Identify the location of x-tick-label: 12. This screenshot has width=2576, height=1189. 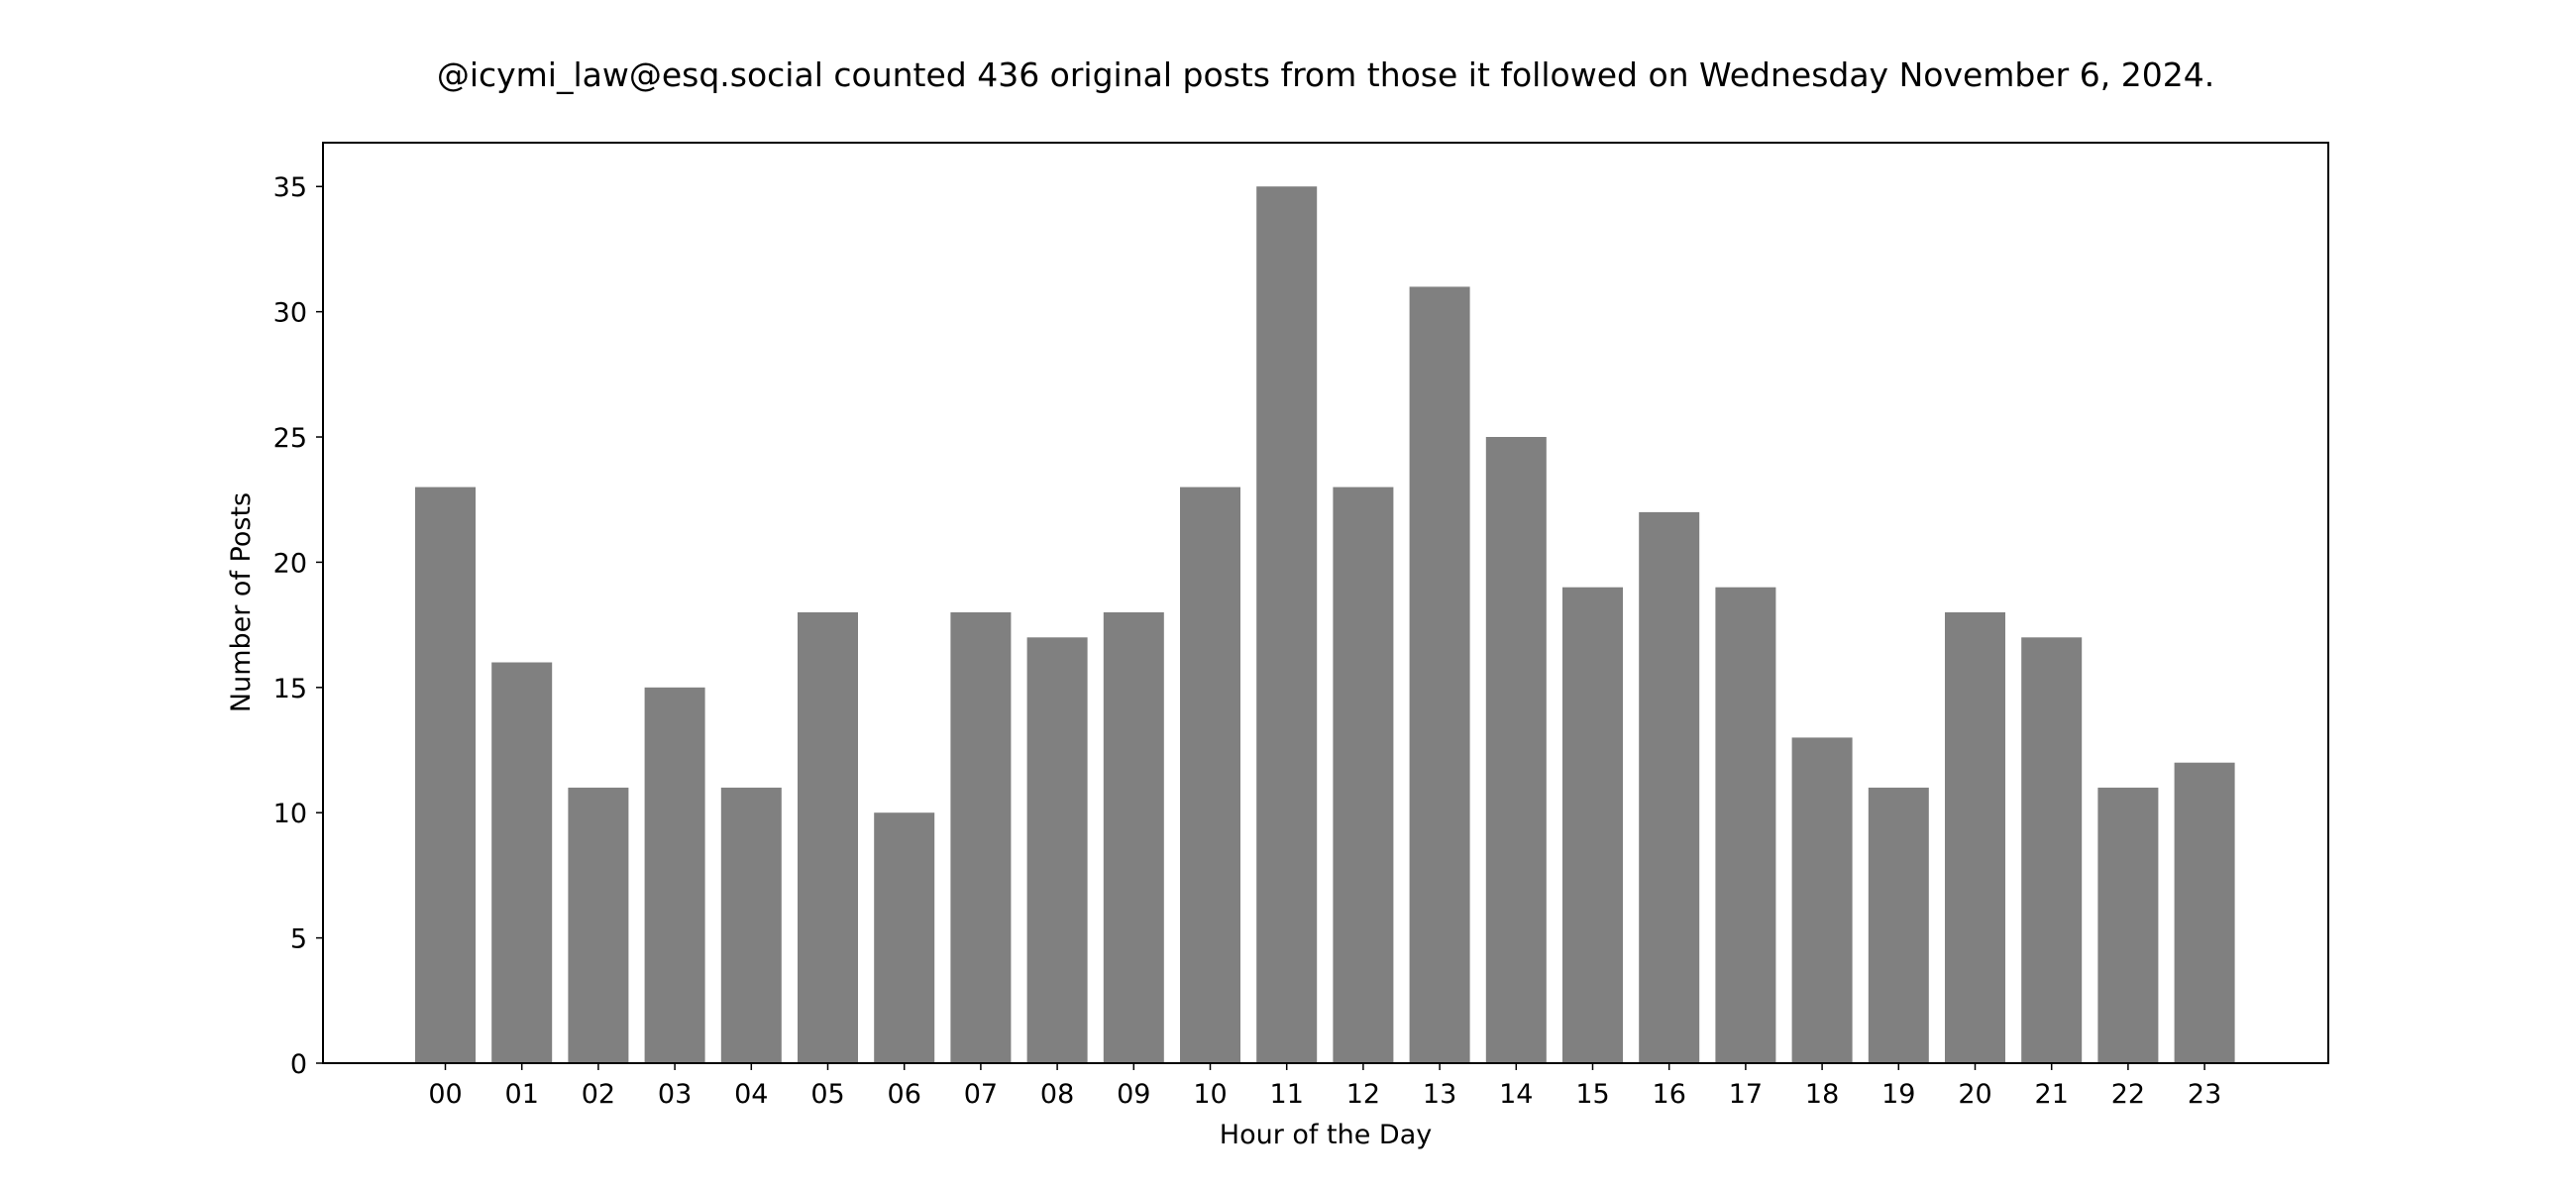
(1363, 1094).